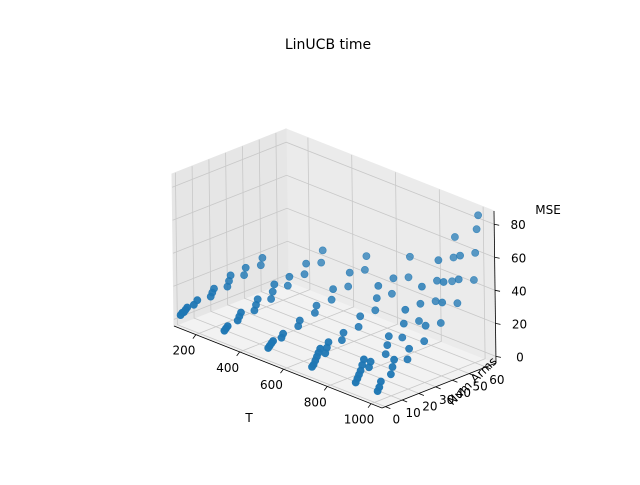  I want to click on y-axis-line, so click(439, 385).